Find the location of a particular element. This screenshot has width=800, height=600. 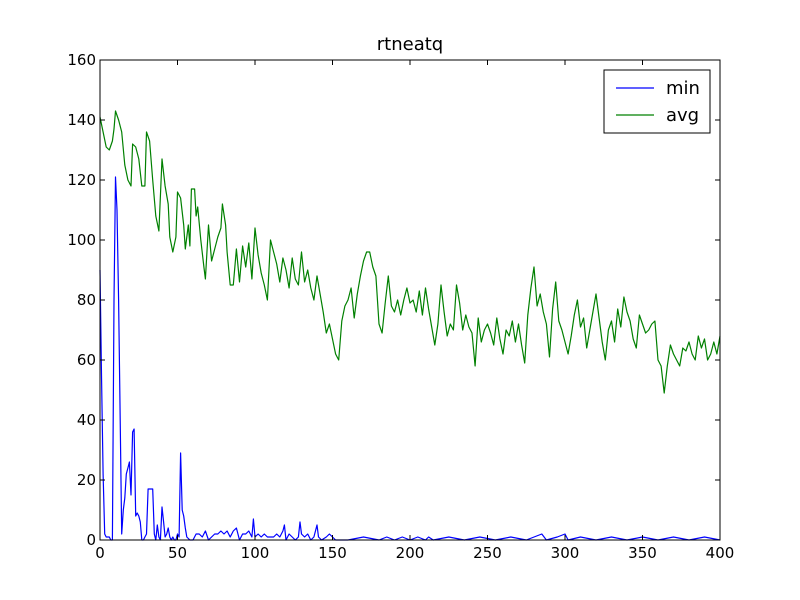

y-tick-label: 140 is located at coordinates (81, 120).